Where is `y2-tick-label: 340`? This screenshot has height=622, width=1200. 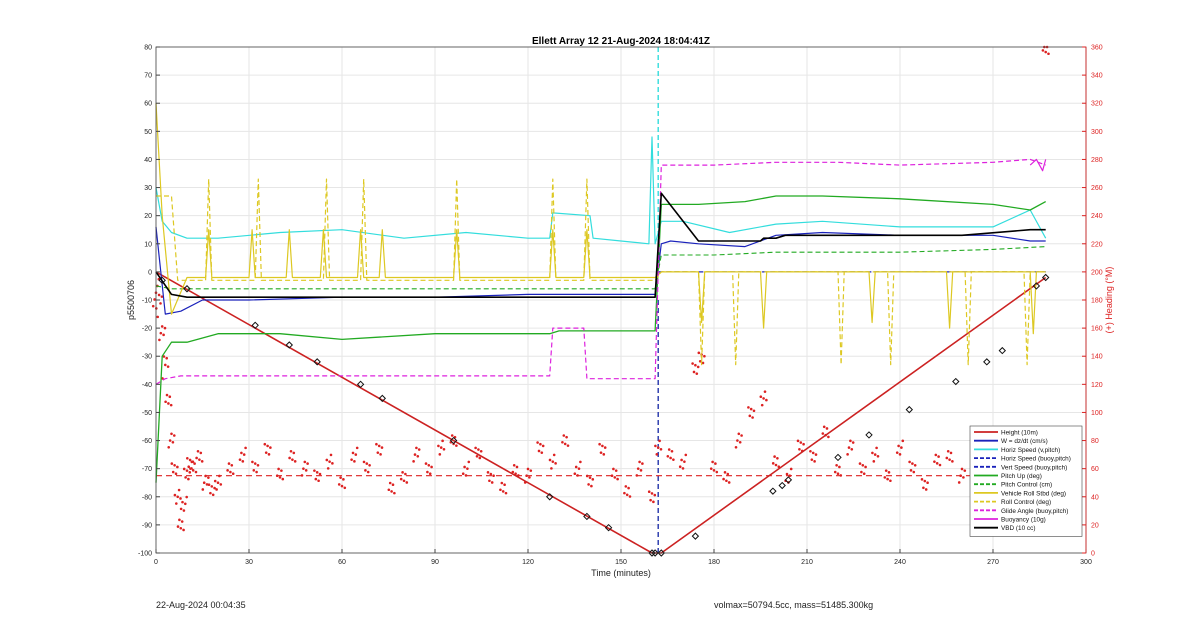
y2-tick-label: 340 is located at coordinates (1097, 76).